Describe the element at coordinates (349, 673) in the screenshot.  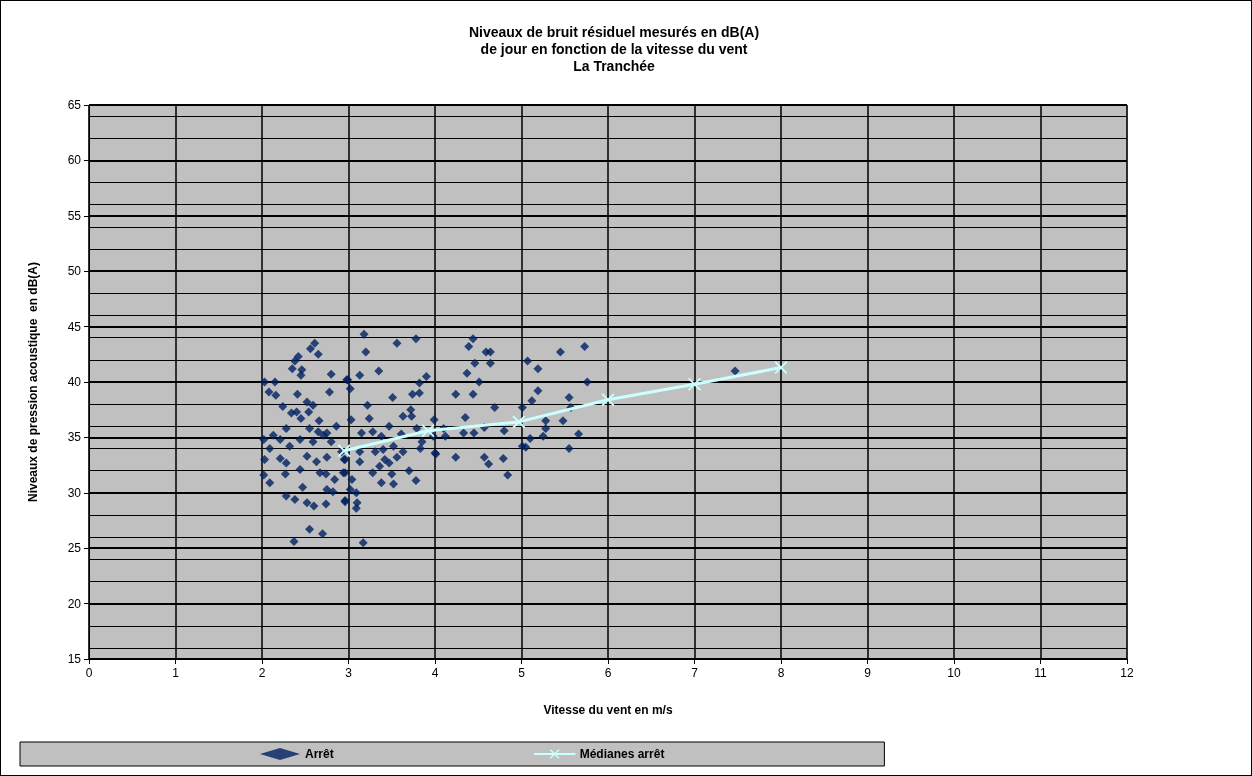
I see `x-tick-label: 3` at that location.